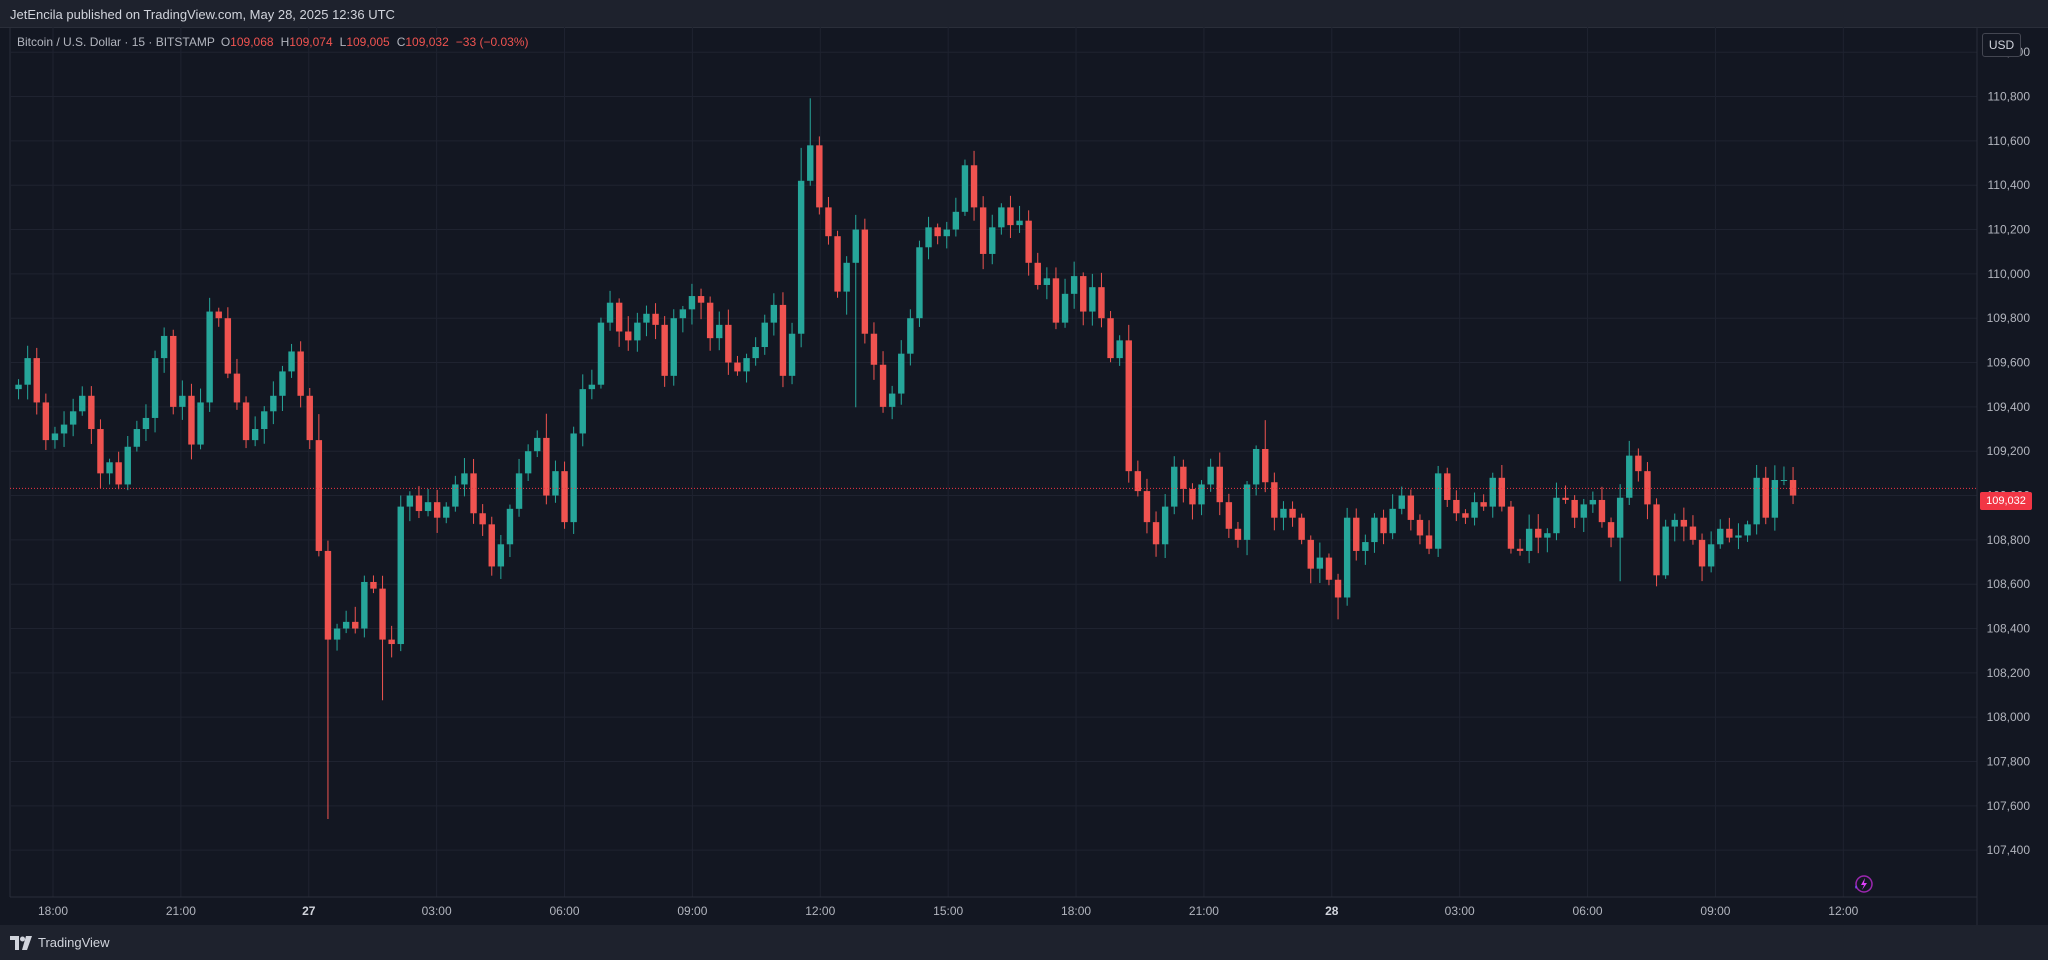 This screenshot has width=2048, height=960. I want to click on tradingview-logo-icon, so click(21, 942).